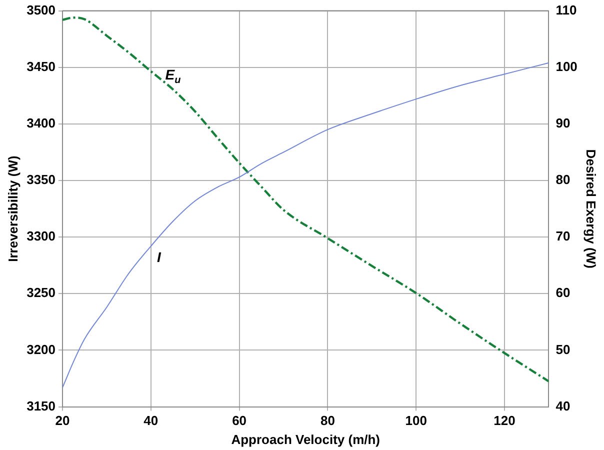 This screenshot has width=604, height=450. What do you see at coordinates (416, 420) in the screenshot?
I see `x-tick-label: 100` at bounding box center [416, 420].